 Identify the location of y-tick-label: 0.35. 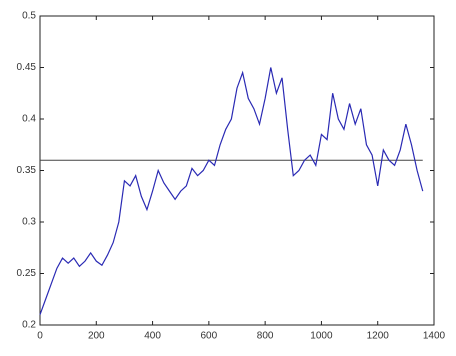
(27, 170).